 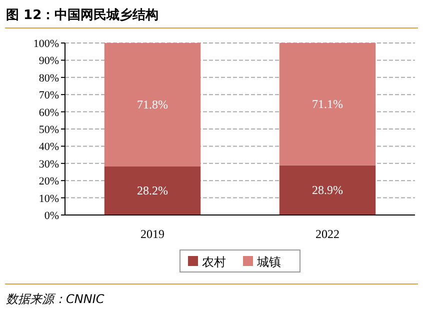 I want to click on data-label: 28.2%, so click(x=152, y=191).